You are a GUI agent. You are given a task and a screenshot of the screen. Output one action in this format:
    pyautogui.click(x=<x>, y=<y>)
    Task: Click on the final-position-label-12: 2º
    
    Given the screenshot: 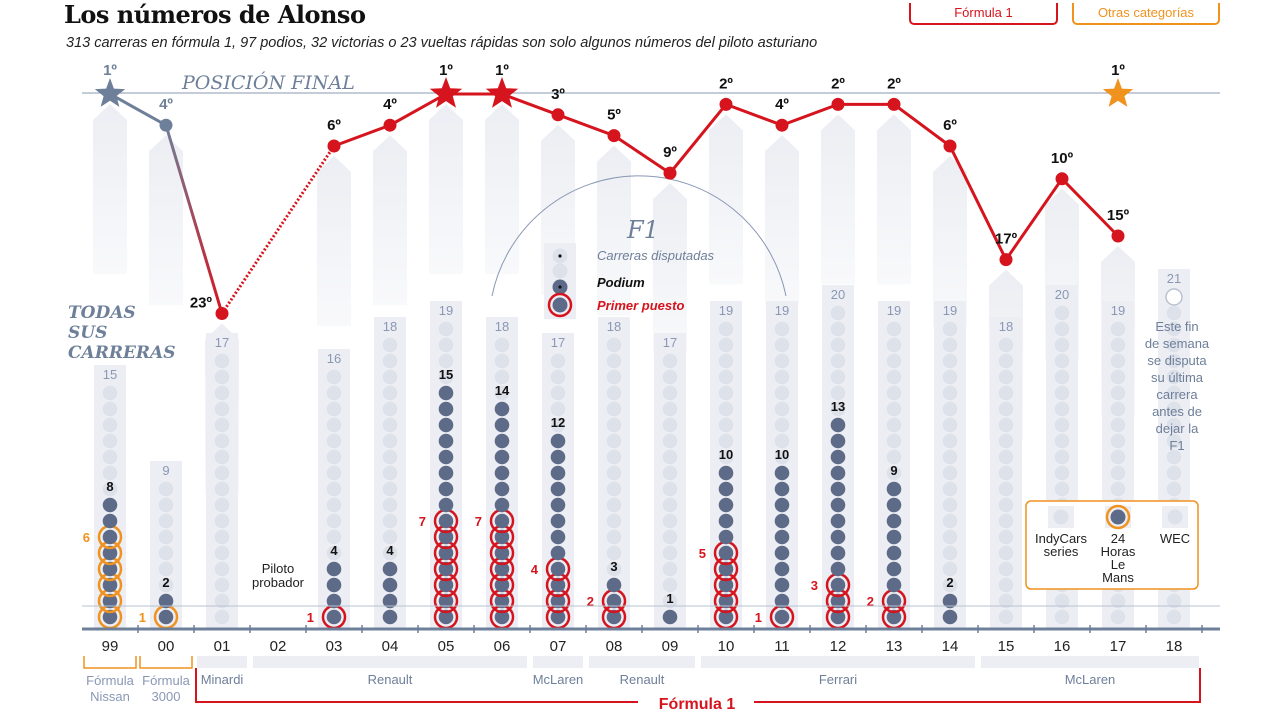 What is the action you would take?
    pyautogui.click(x=838, y=83)
    